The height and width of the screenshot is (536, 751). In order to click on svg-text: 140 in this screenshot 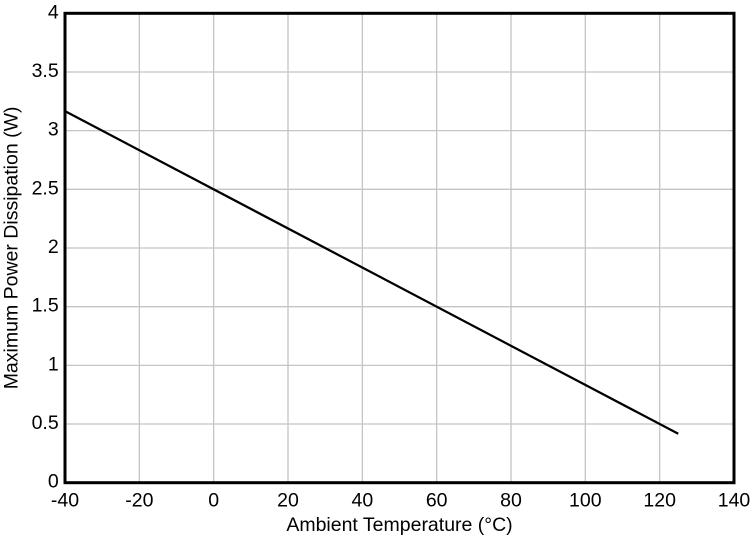, I will do `click(734, 500)`.